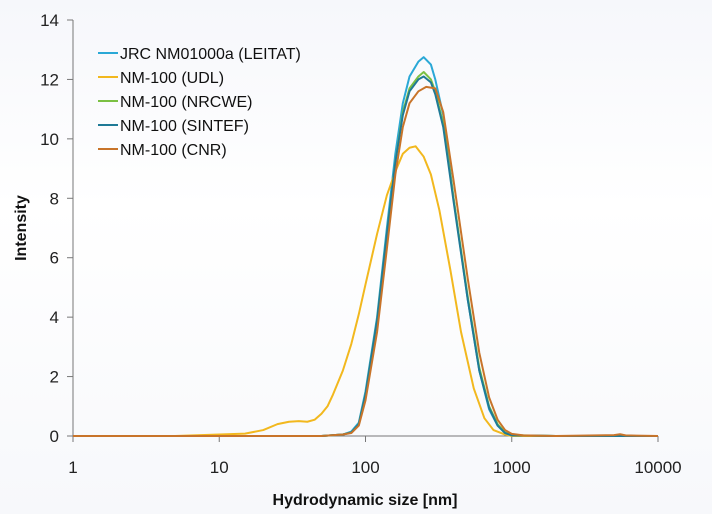 Image resolution: width=712 pixels, height=514 pixels. What do you see at coordinates (72, 467) in the screenshot?
I see `x-tick-label: 1` at bounding box center [72, 467].